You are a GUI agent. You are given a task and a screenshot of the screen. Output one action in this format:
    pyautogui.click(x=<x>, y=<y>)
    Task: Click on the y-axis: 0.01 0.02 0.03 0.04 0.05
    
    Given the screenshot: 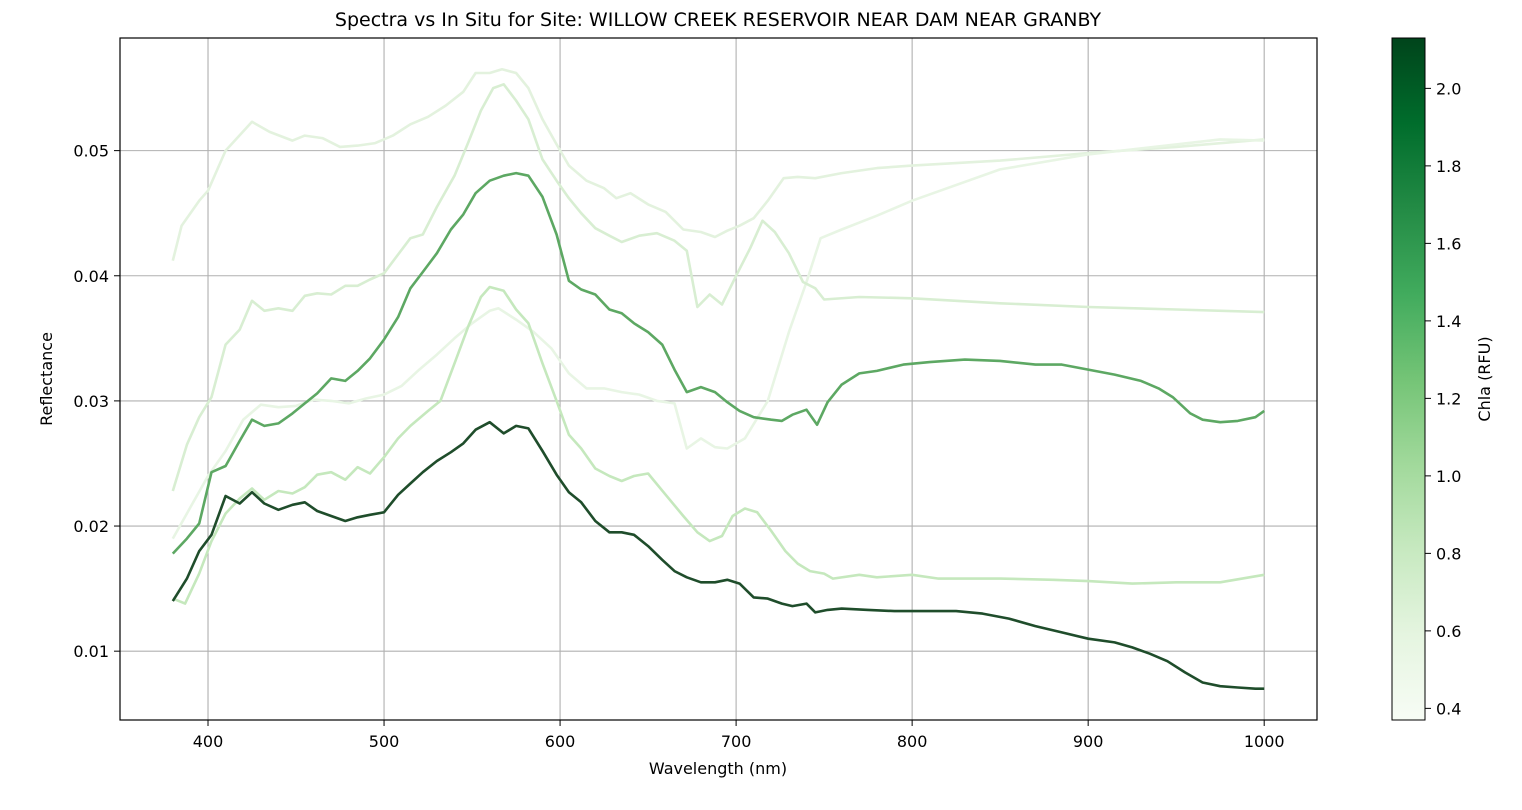 What is the action you would take?
    pyautogui.click(x=96, y=401)
    